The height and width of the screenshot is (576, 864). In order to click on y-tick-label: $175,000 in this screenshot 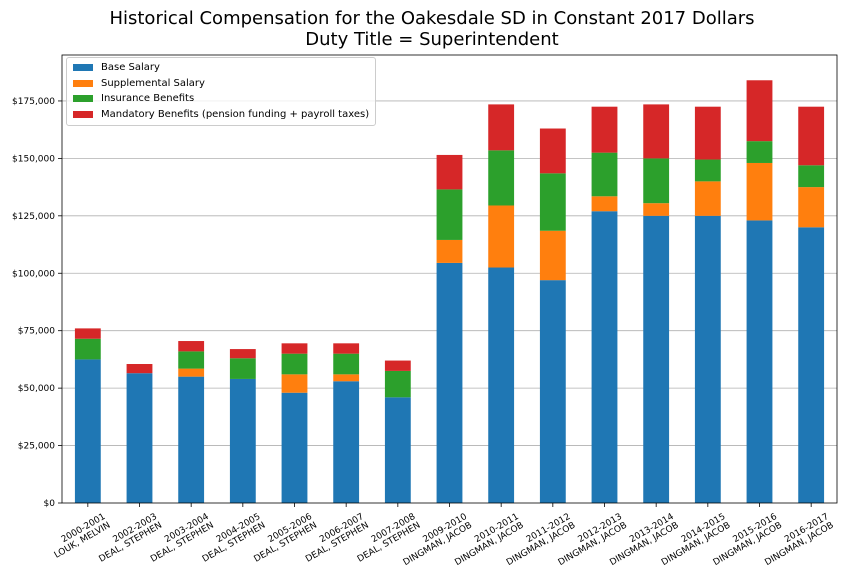, I will do `click(33, 102)`.